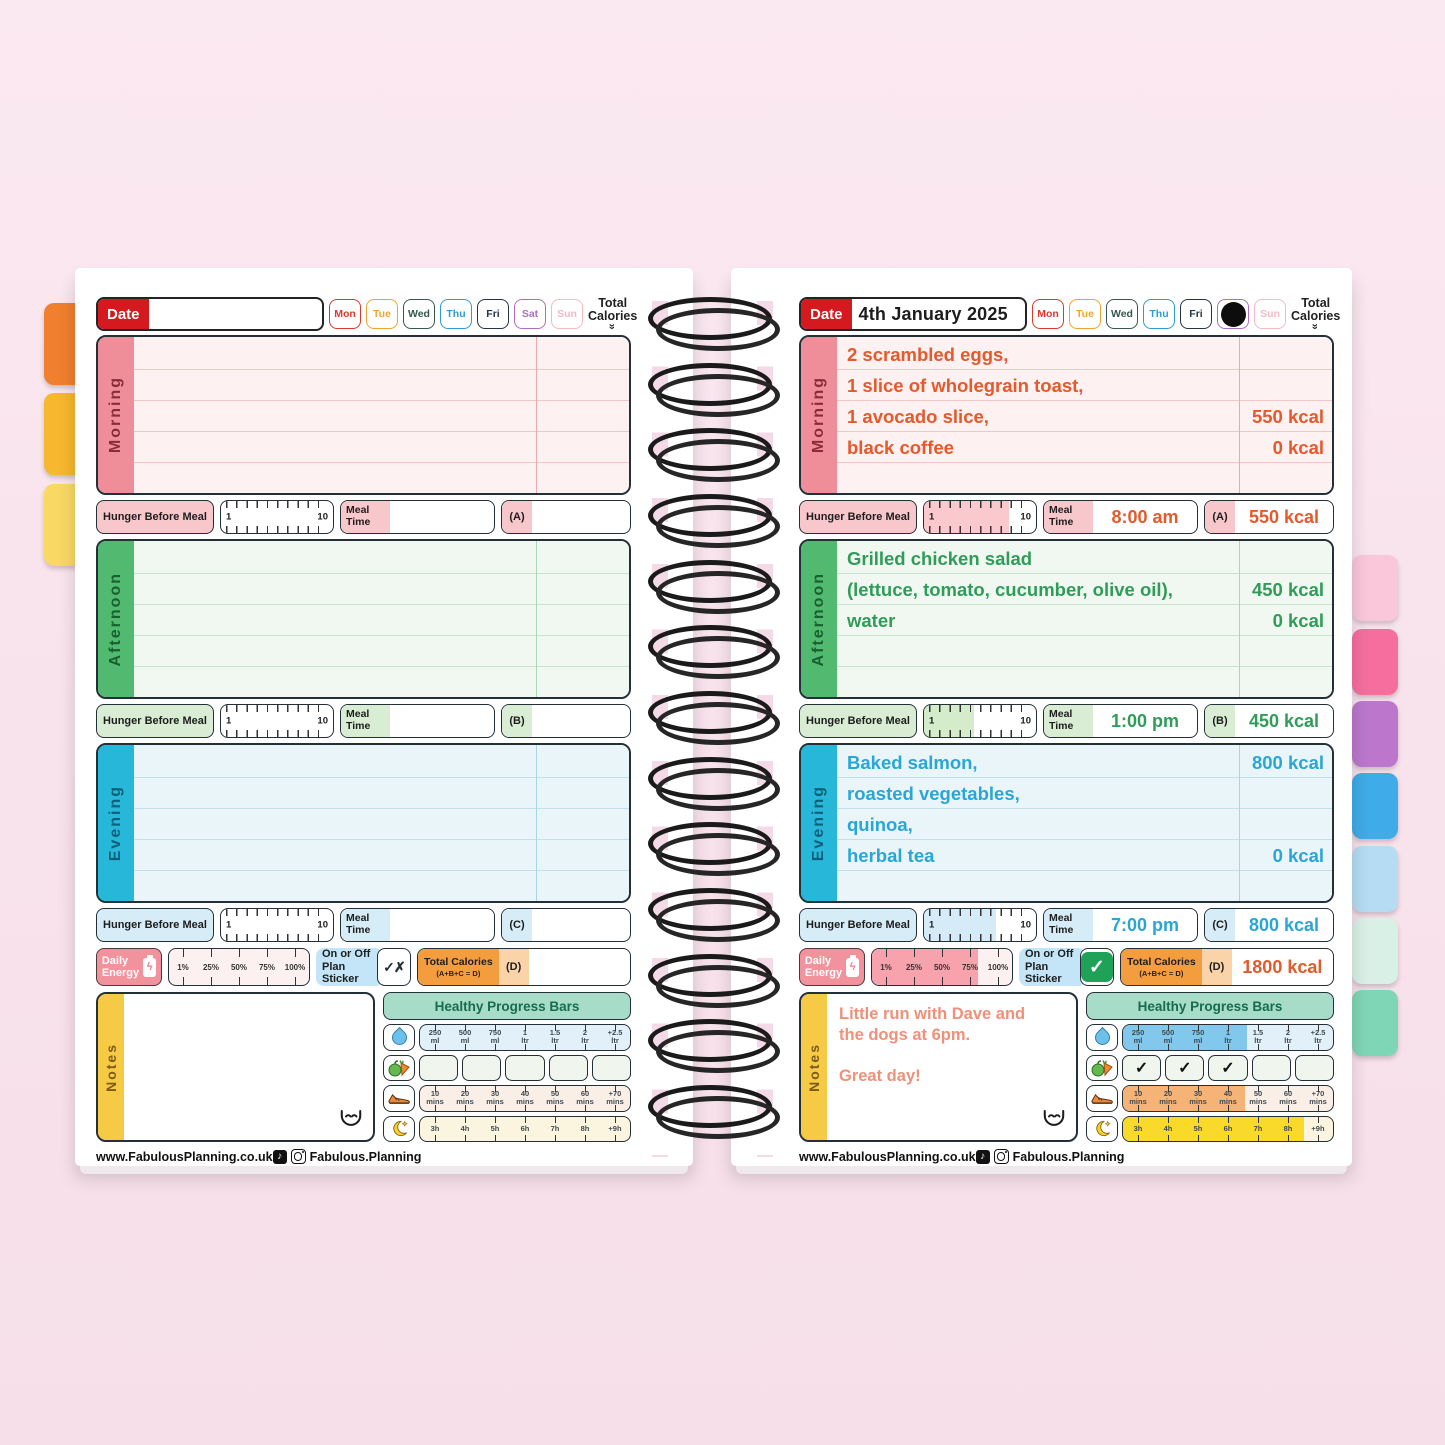 This screenshot has width=1445, height=1445. Describe the element at coordinates (456, 314) in the screenshot. I see `day-button-thu: Thu` at that location.